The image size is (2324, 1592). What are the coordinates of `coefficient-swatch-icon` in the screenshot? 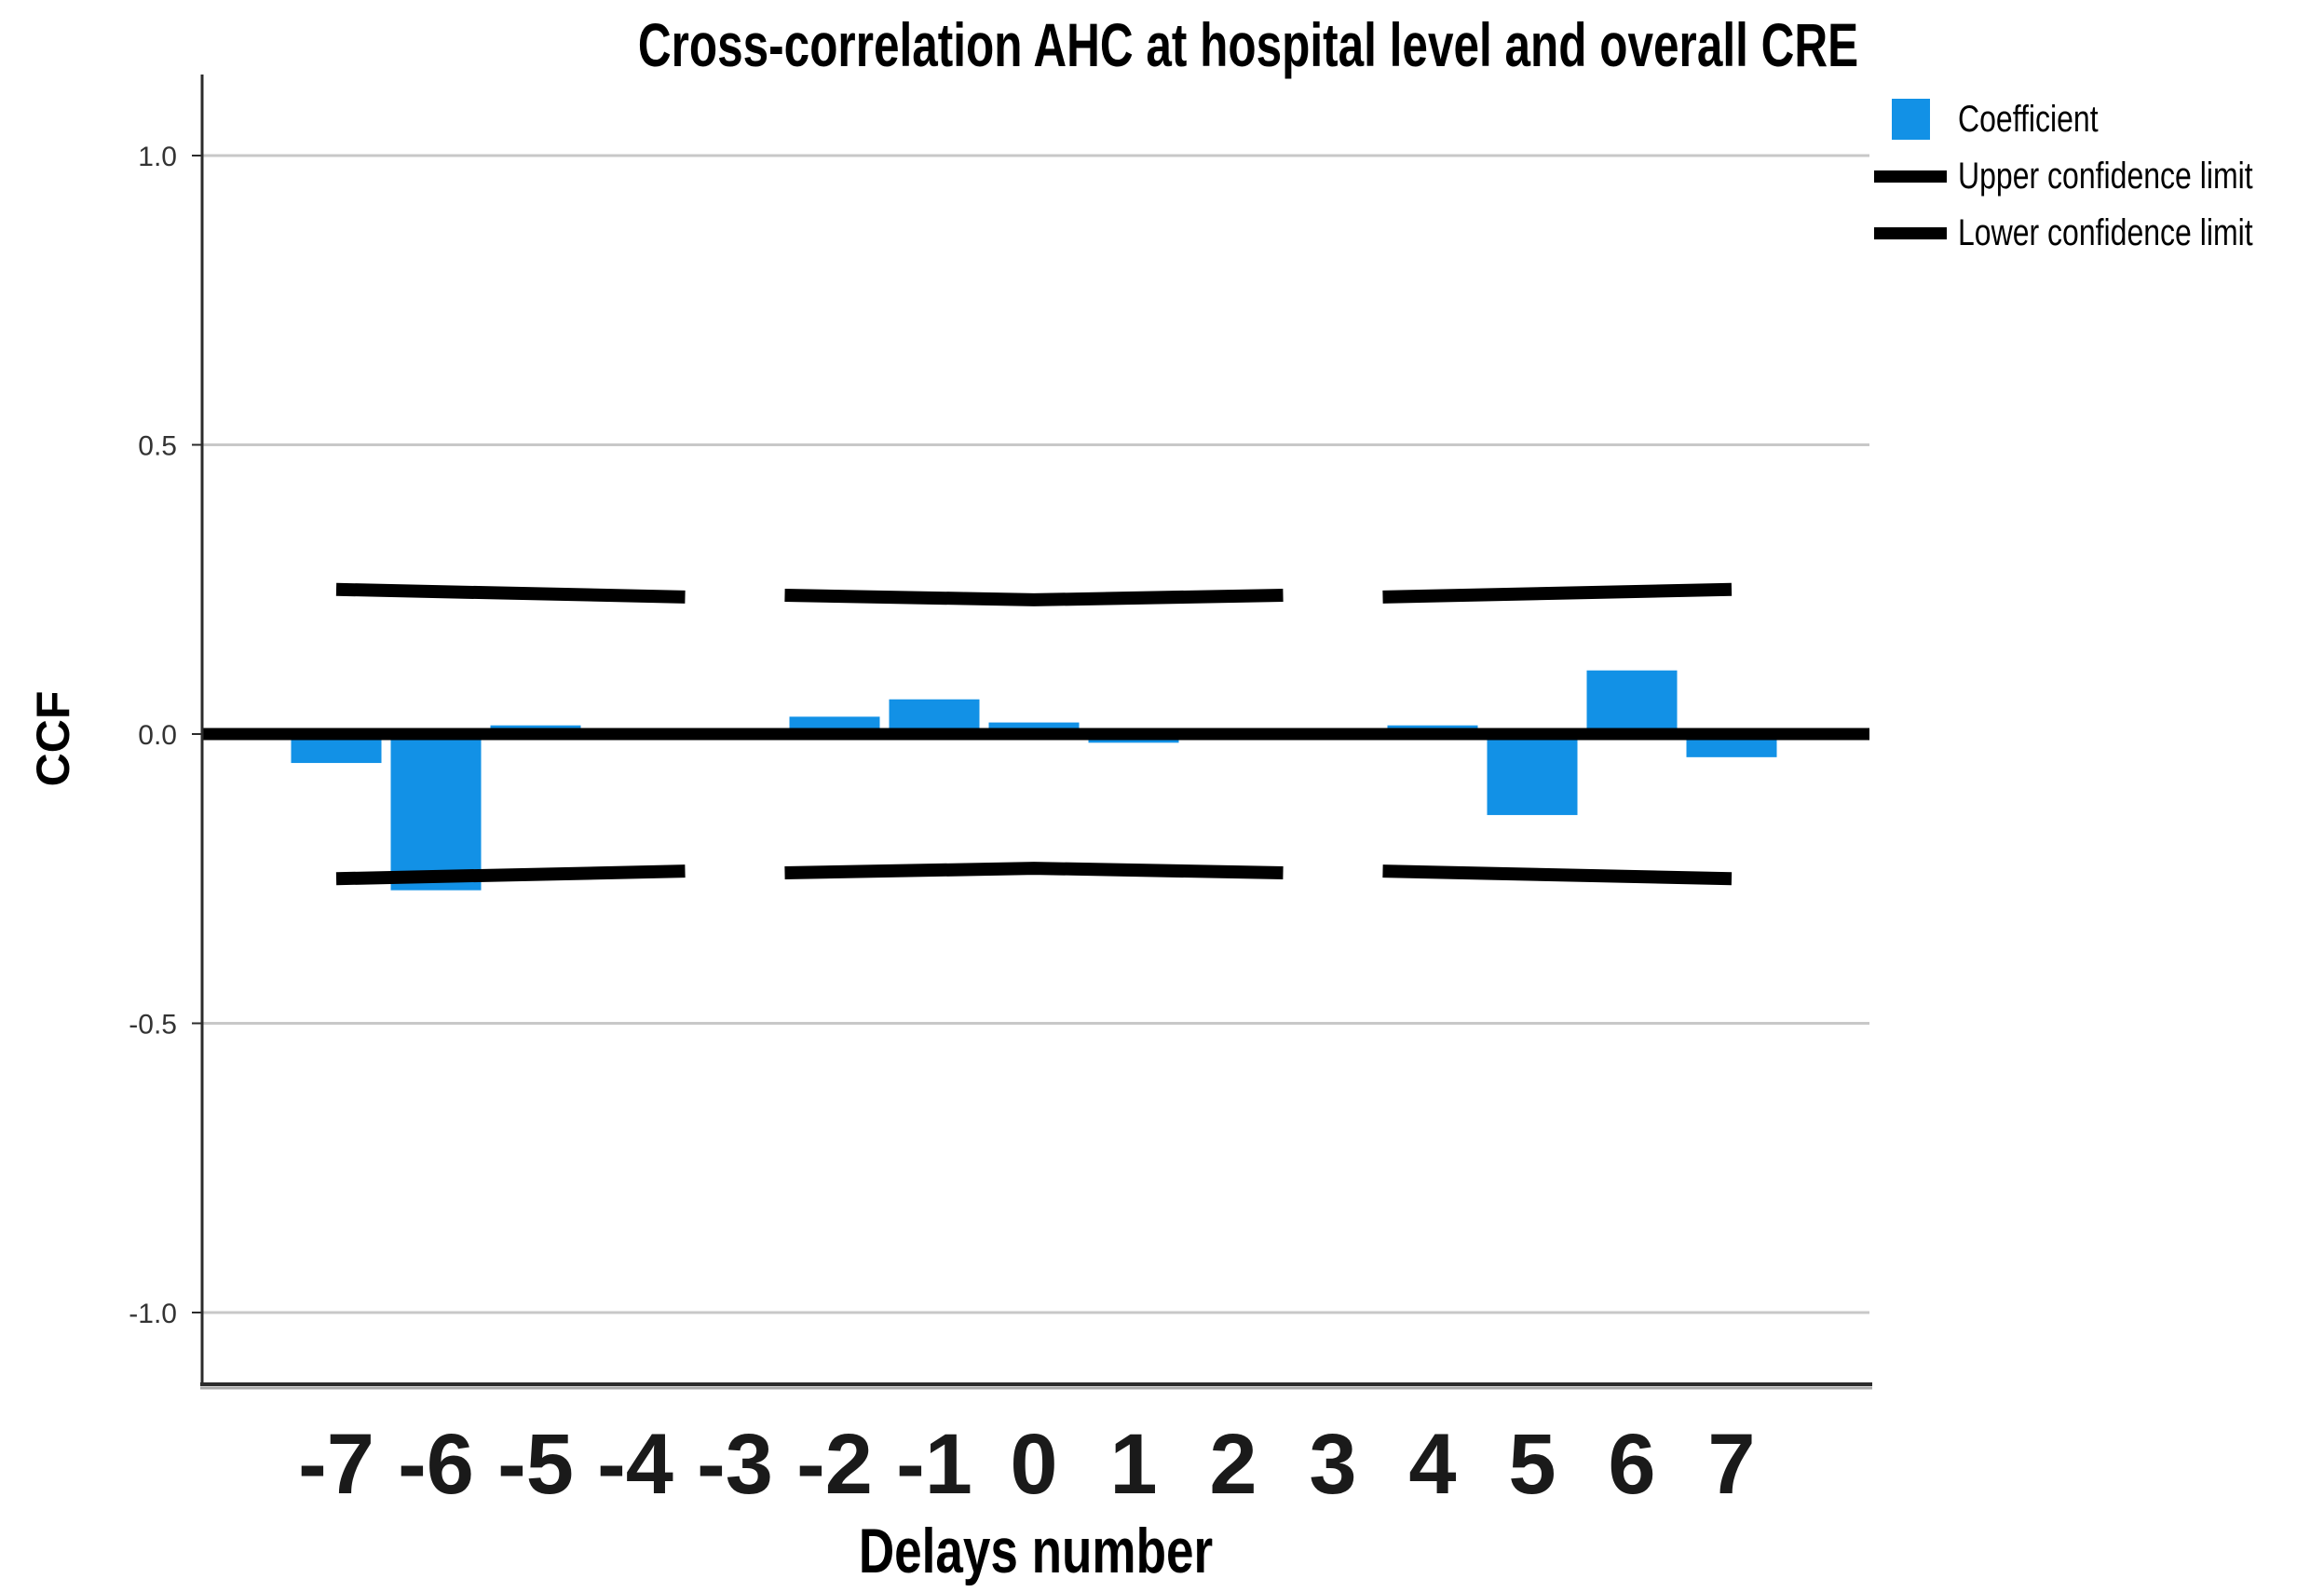 It's located at (1910, 119).